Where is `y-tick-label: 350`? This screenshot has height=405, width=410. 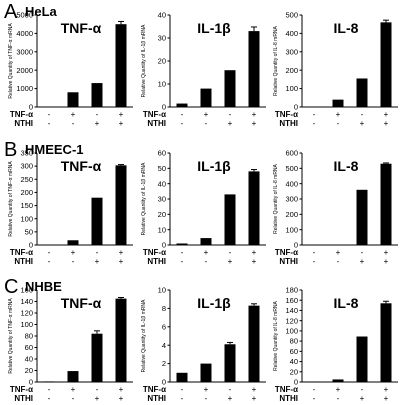 y-tick-label: 350 is located at coordinates (26, 153).